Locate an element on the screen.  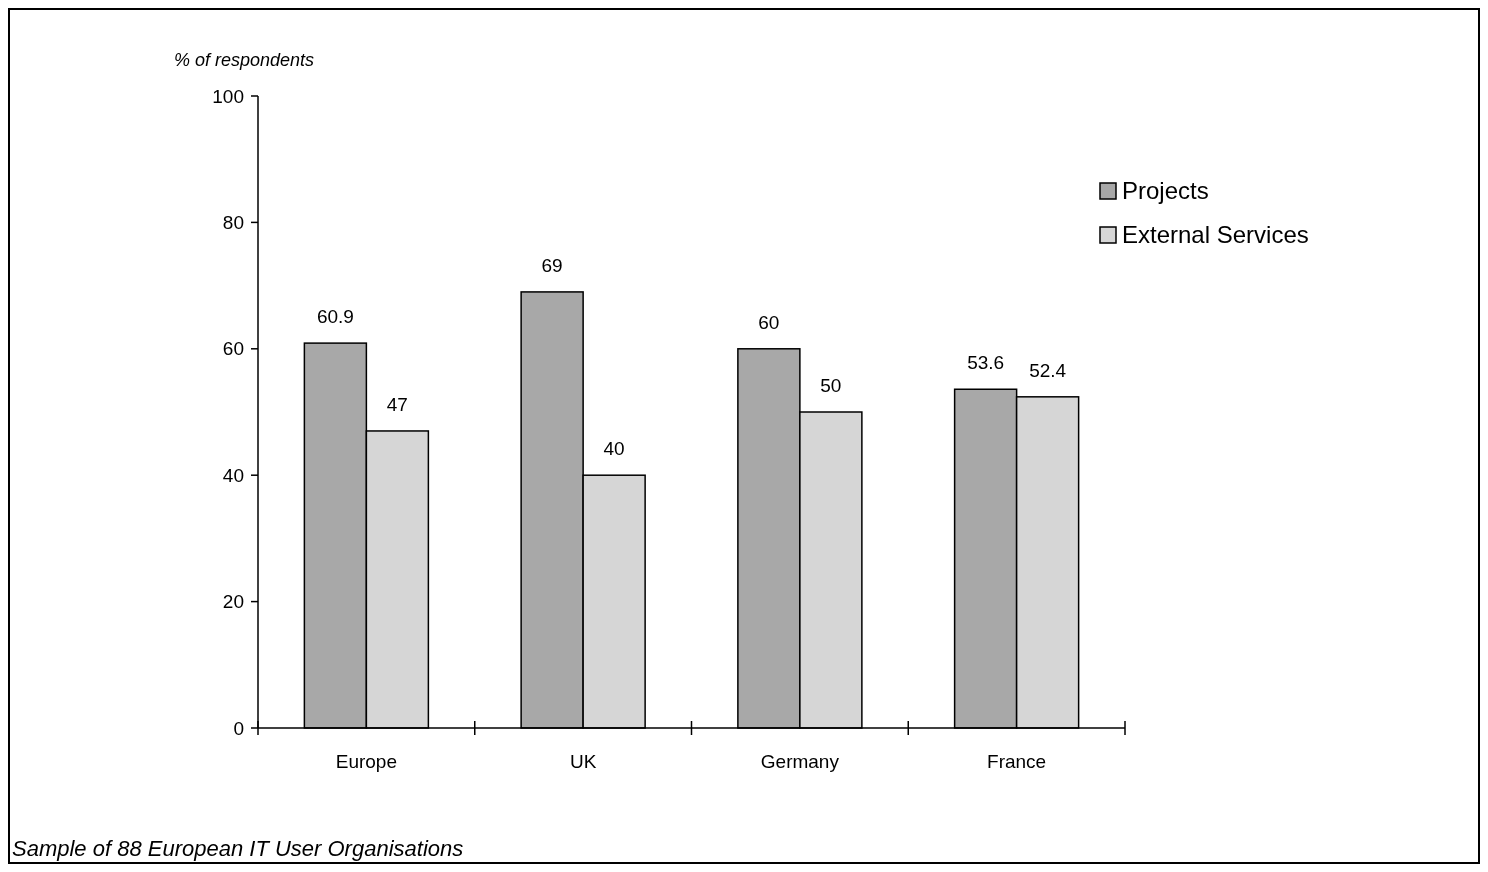
data-label: 53.6 is located at coordinates (986, 363).